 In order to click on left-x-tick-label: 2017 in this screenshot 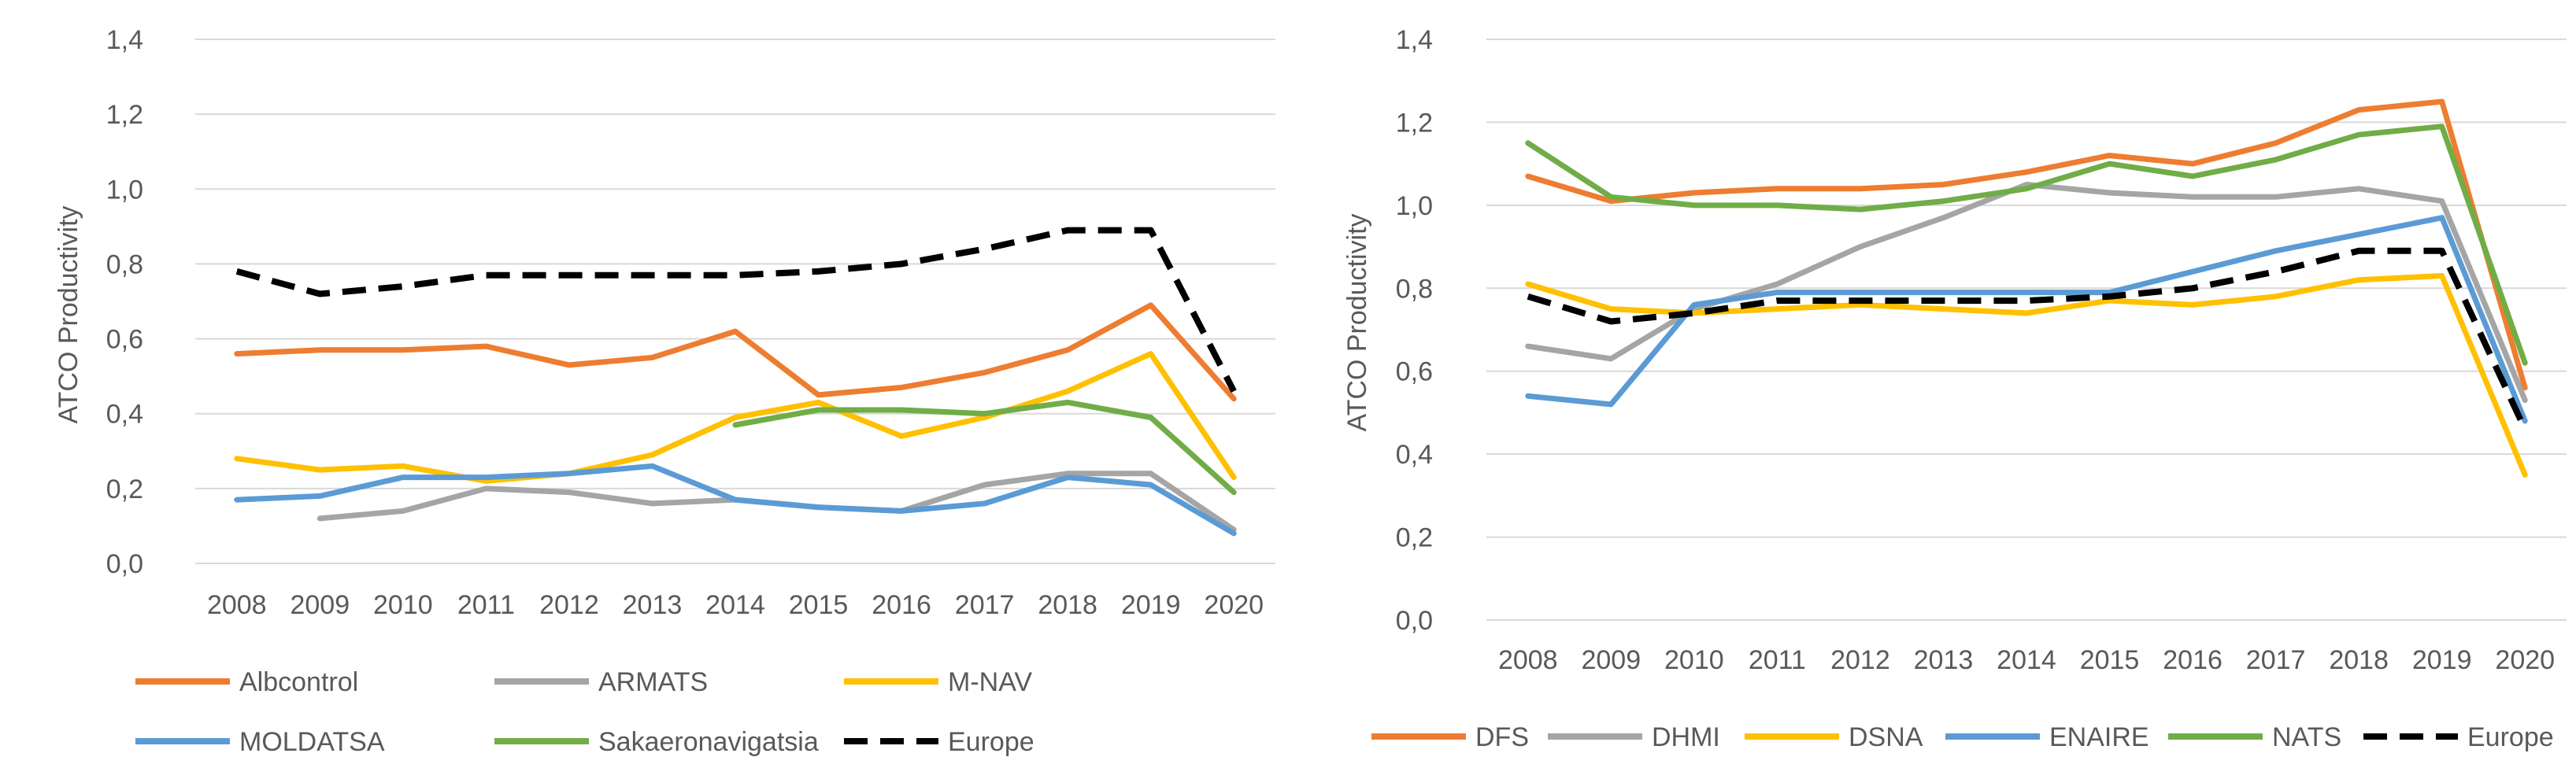, I will do `click(985, 605)`.